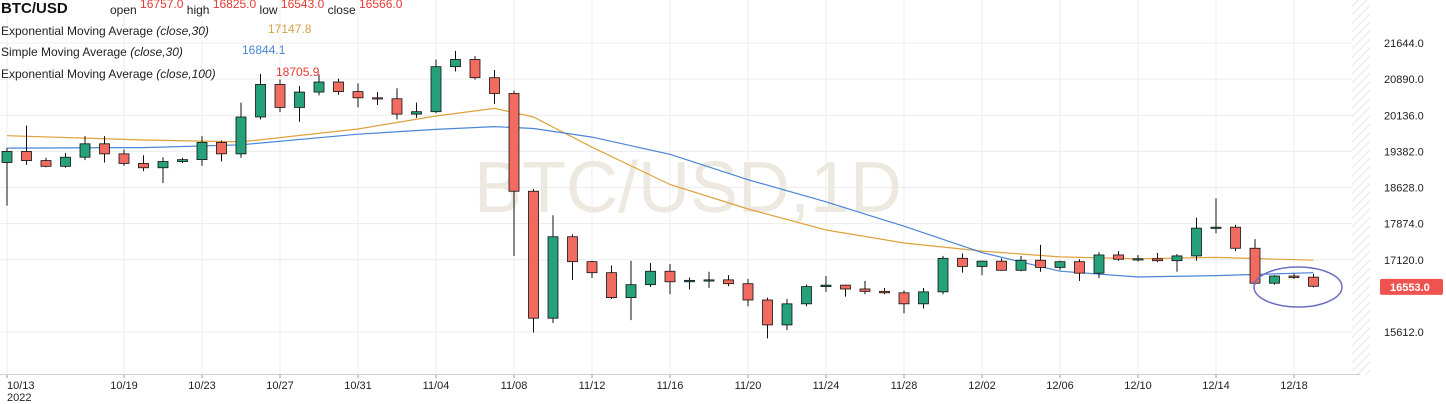 This screenshot has height=404, width=1446. I want to click on high-value: 16825.0, so click(234, 5).